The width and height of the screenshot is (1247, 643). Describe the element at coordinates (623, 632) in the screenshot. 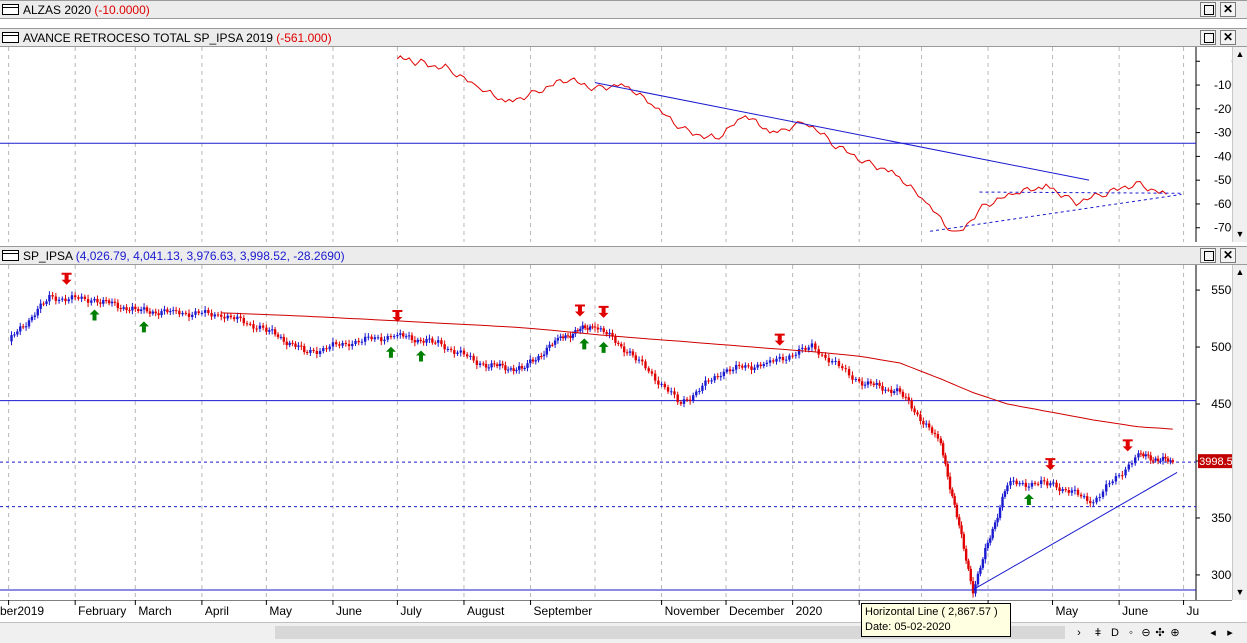

I see `horizontal-scrollbar: › ǂ D ◦ ⊖ ✣ ⊕ ◂ ▸` at that location.